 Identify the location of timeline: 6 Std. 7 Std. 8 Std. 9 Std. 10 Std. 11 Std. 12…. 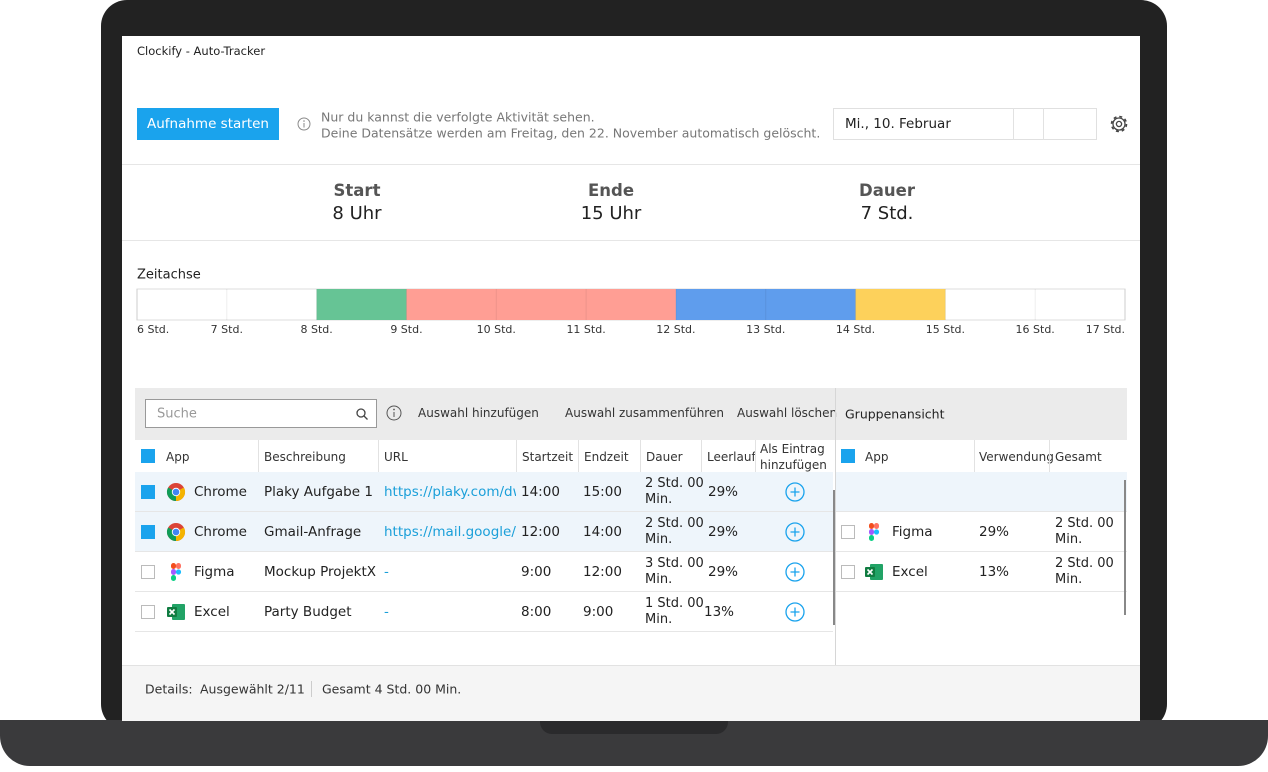
(631, 312).